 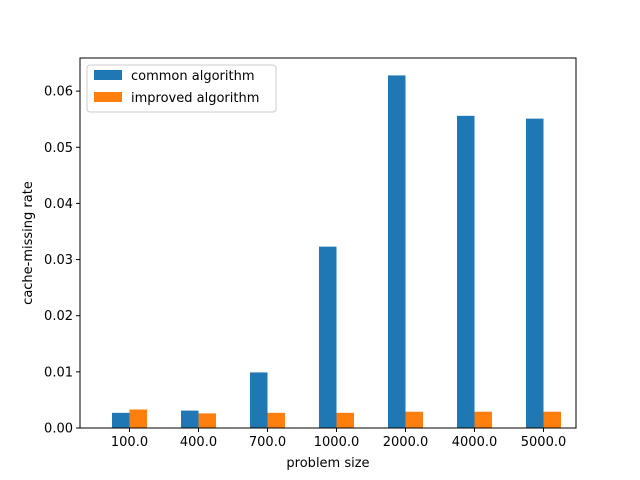 I want to click on x-tick-label: 2000.0, so click(x=406, y=442).